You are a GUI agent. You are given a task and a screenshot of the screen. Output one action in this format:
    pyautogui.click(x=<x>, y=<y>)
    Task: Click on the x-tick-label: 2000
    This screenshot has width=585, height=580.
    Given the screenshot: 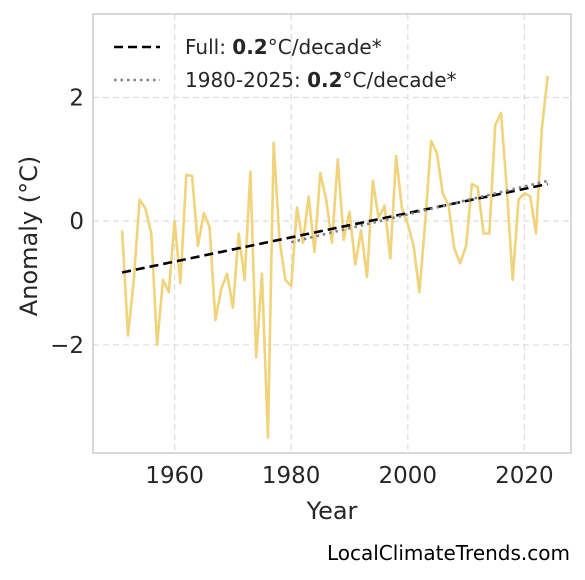 What is the action you would take?
    pyautogui.click(x=408, y=476)
    